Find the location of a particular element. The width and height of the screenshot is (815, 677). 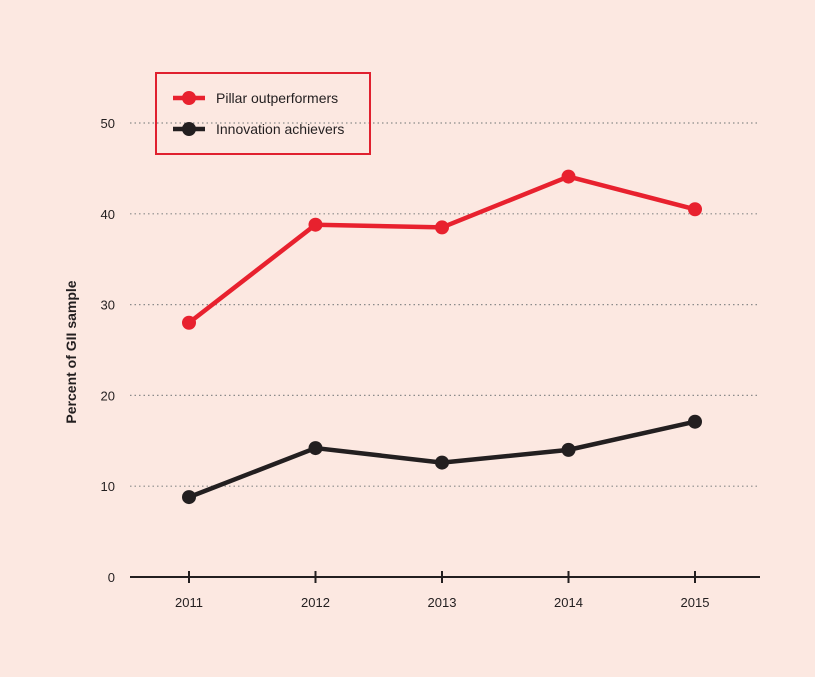

legend: Pillar outperformers Innovation achievers is located at coordinates (263, 113).